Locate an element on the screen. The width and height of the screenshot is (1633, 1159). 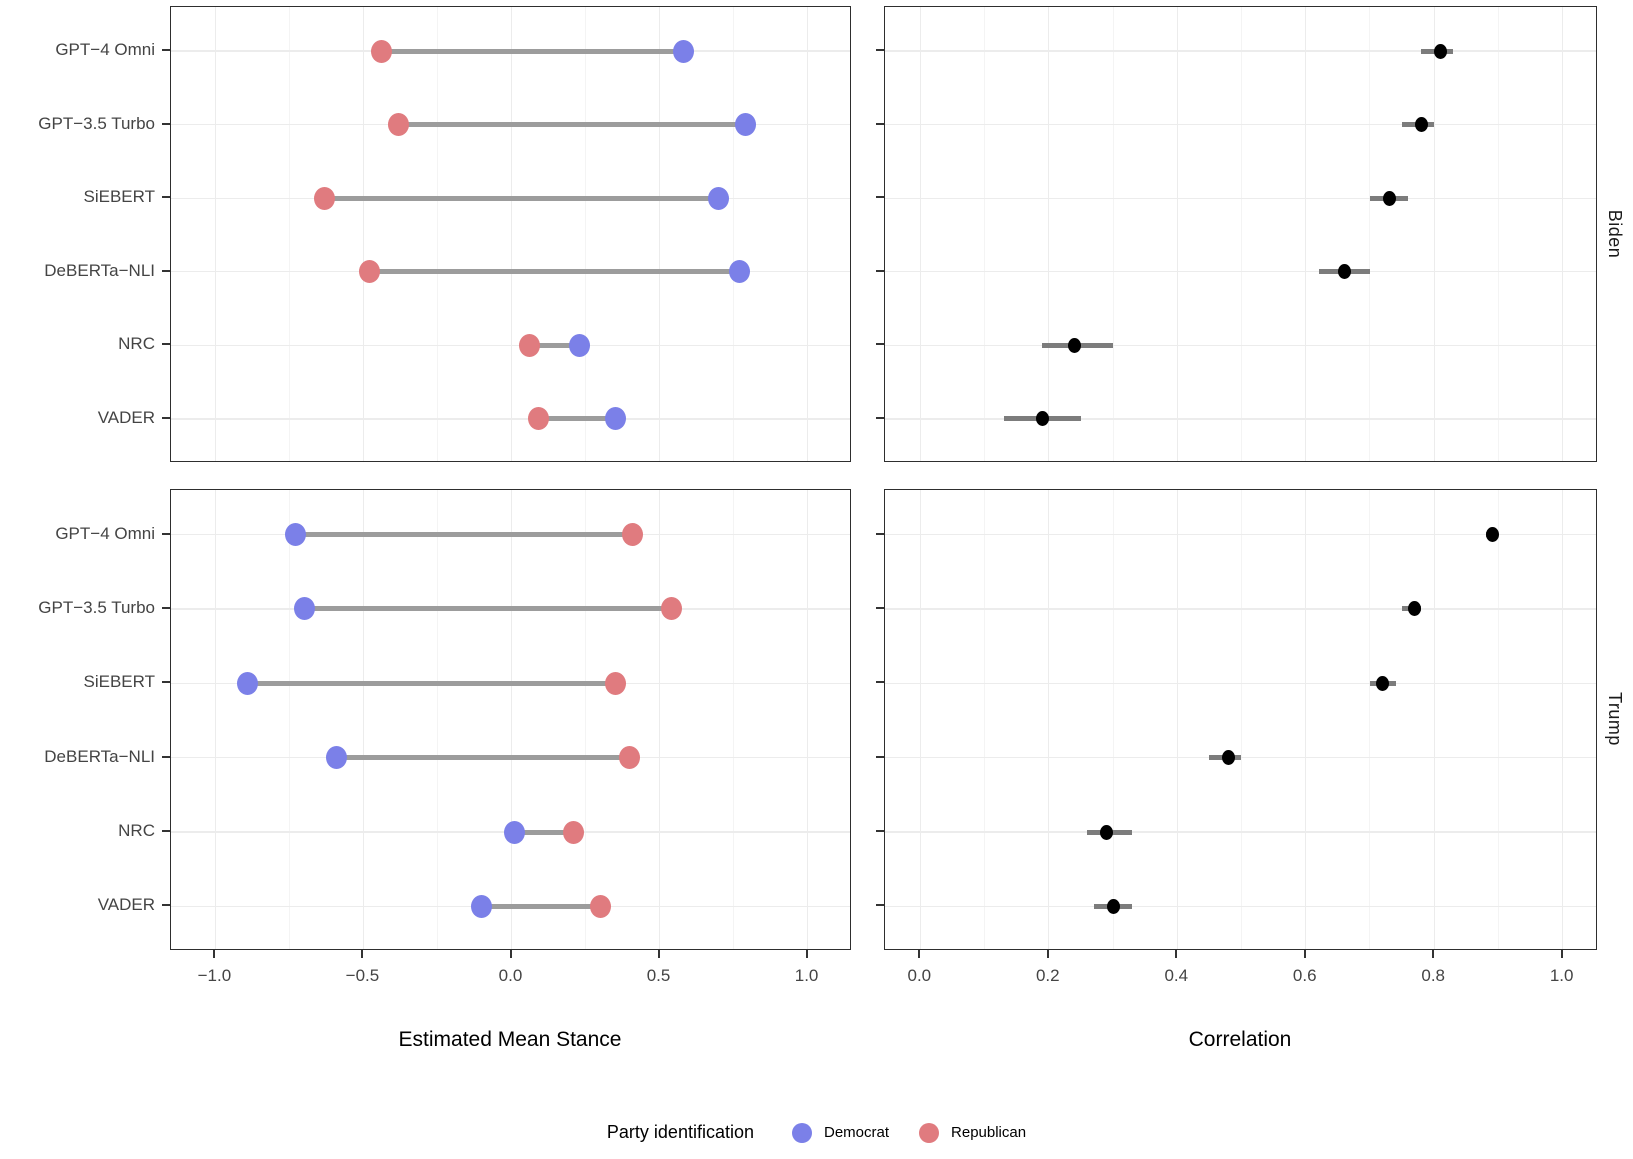
x-tick-label: 0.6 is located at coordinates (1304, 975).